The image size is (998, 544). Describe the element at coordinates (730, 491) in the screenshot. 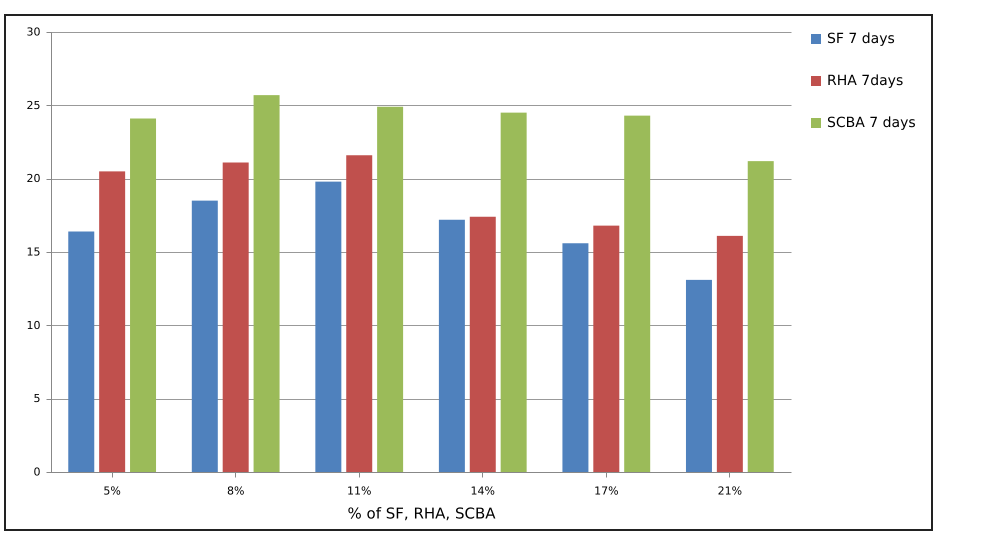

I see `x-tick-label: 21%` at that location.